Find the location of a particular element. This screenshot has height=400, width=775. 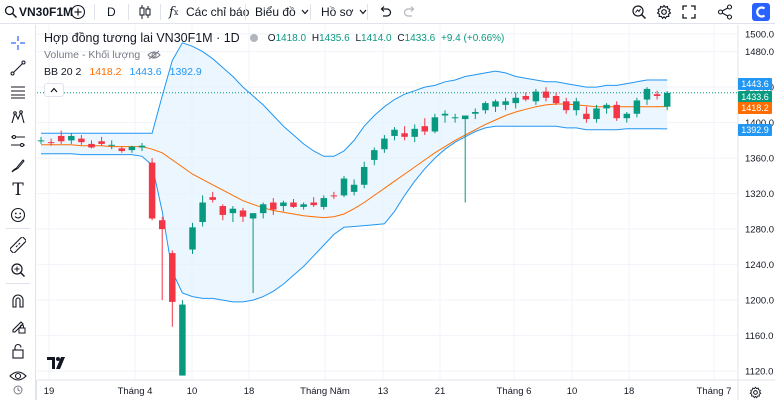

app-logo-icon is located at coordinates (761, 12).